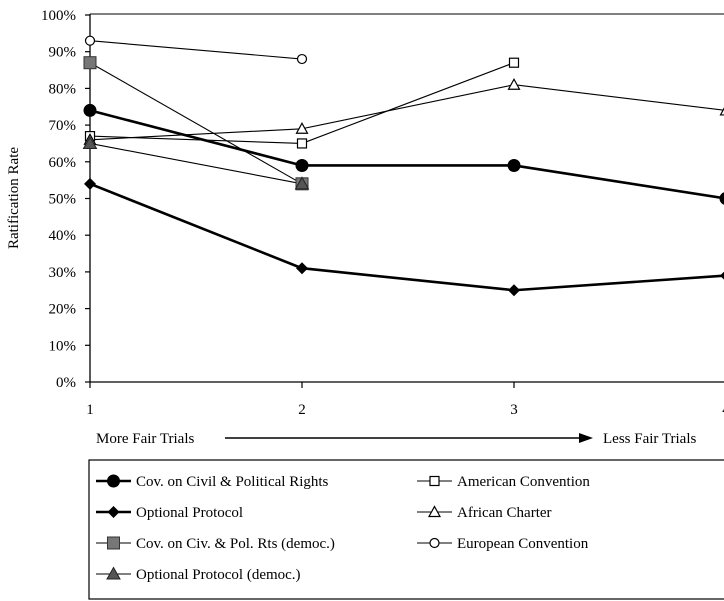 The height and width of the screenshot is (601, 724). Describe the element at coordinates (58, 16) in the screenshot. I see `y-tick-label: 100%` at that location.